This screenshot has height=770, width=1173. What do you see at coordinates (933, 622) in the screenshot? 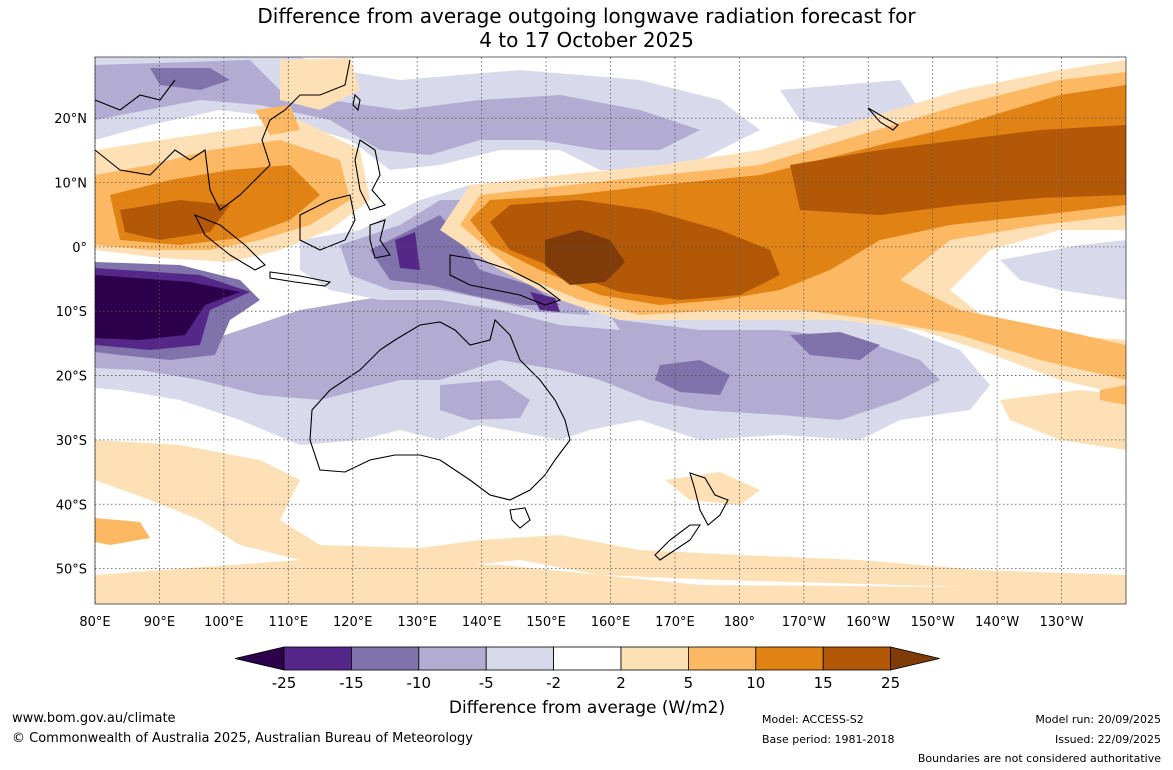
I see `longitude-label: 150°W` at bounding box center [933, 622].